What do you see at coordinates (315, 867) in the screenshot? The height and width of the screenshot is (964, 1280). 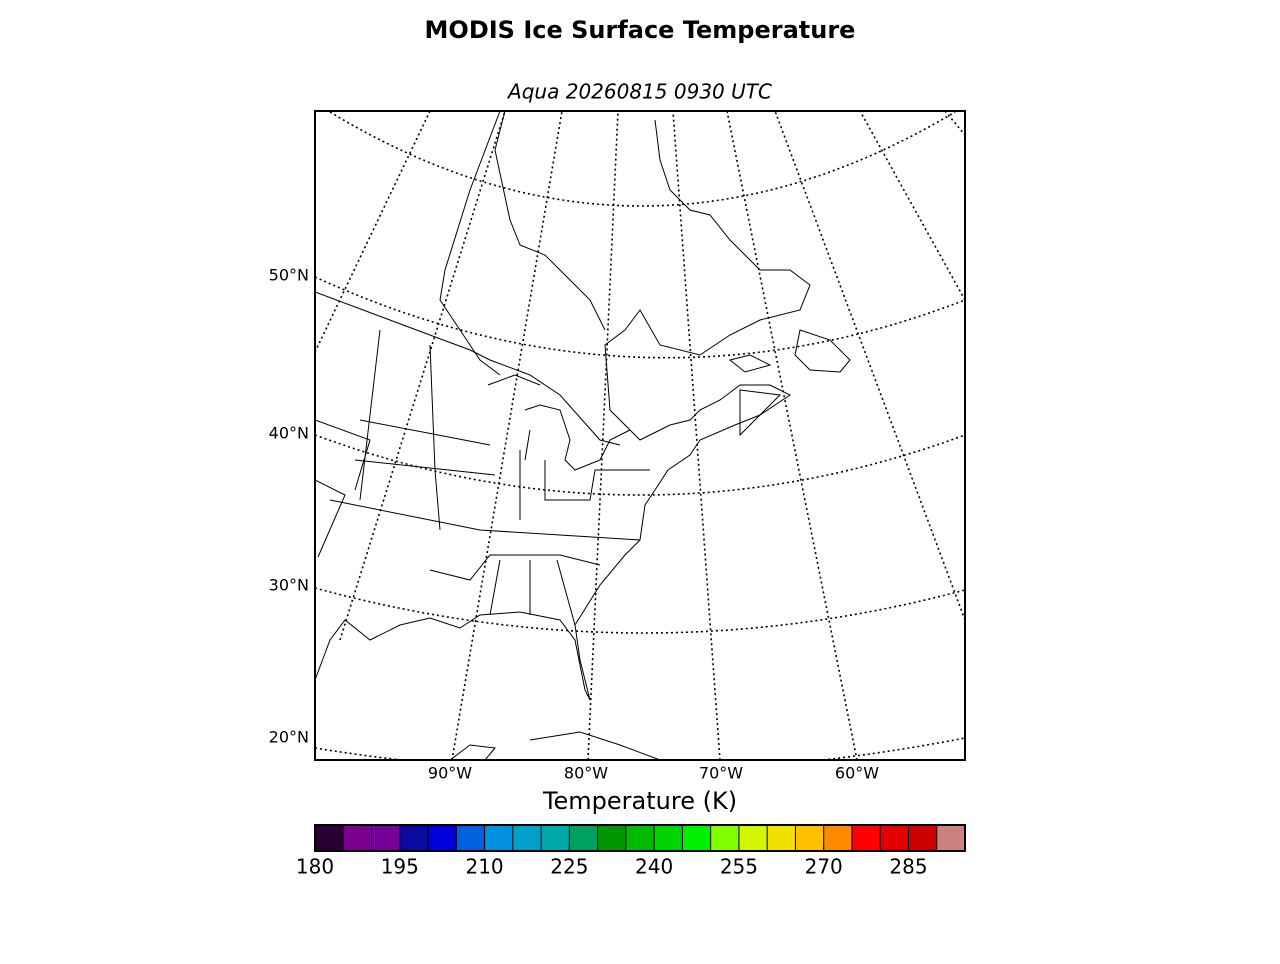 I see `colorbar-tick-label: 180` at bounding box center [315, 867].